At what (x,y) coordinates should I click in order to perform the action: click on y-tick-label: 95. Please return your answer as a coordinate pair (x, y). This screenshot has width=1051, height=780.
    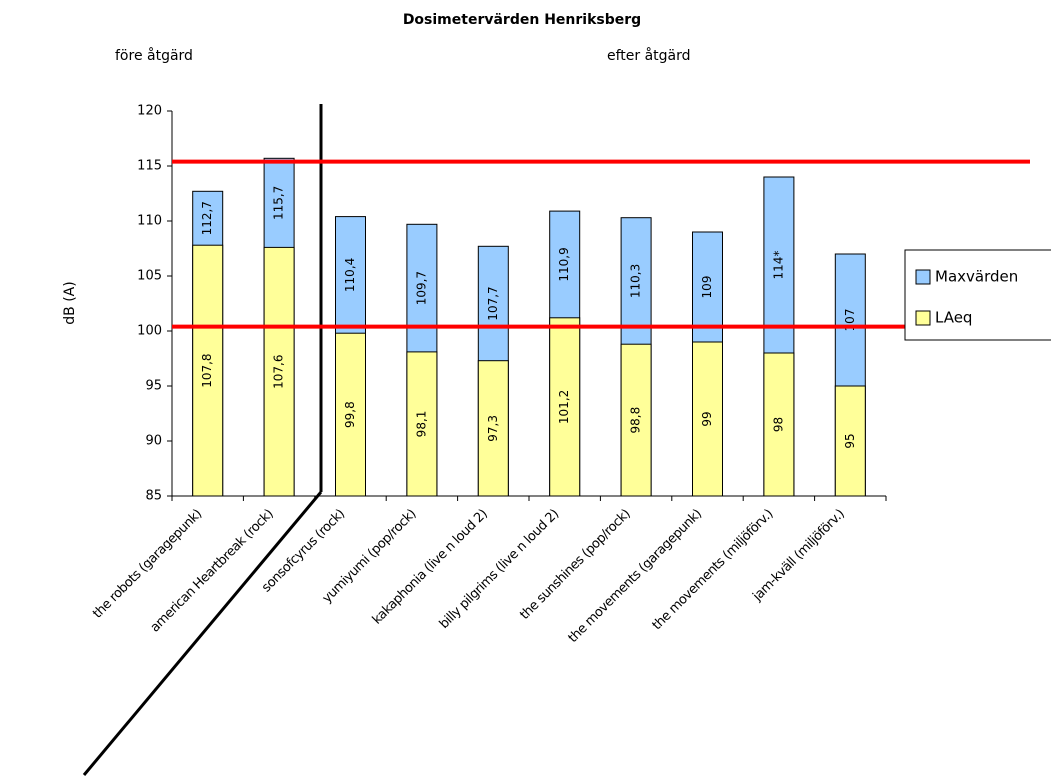
    Looking at the image, I should click on (153, 386).